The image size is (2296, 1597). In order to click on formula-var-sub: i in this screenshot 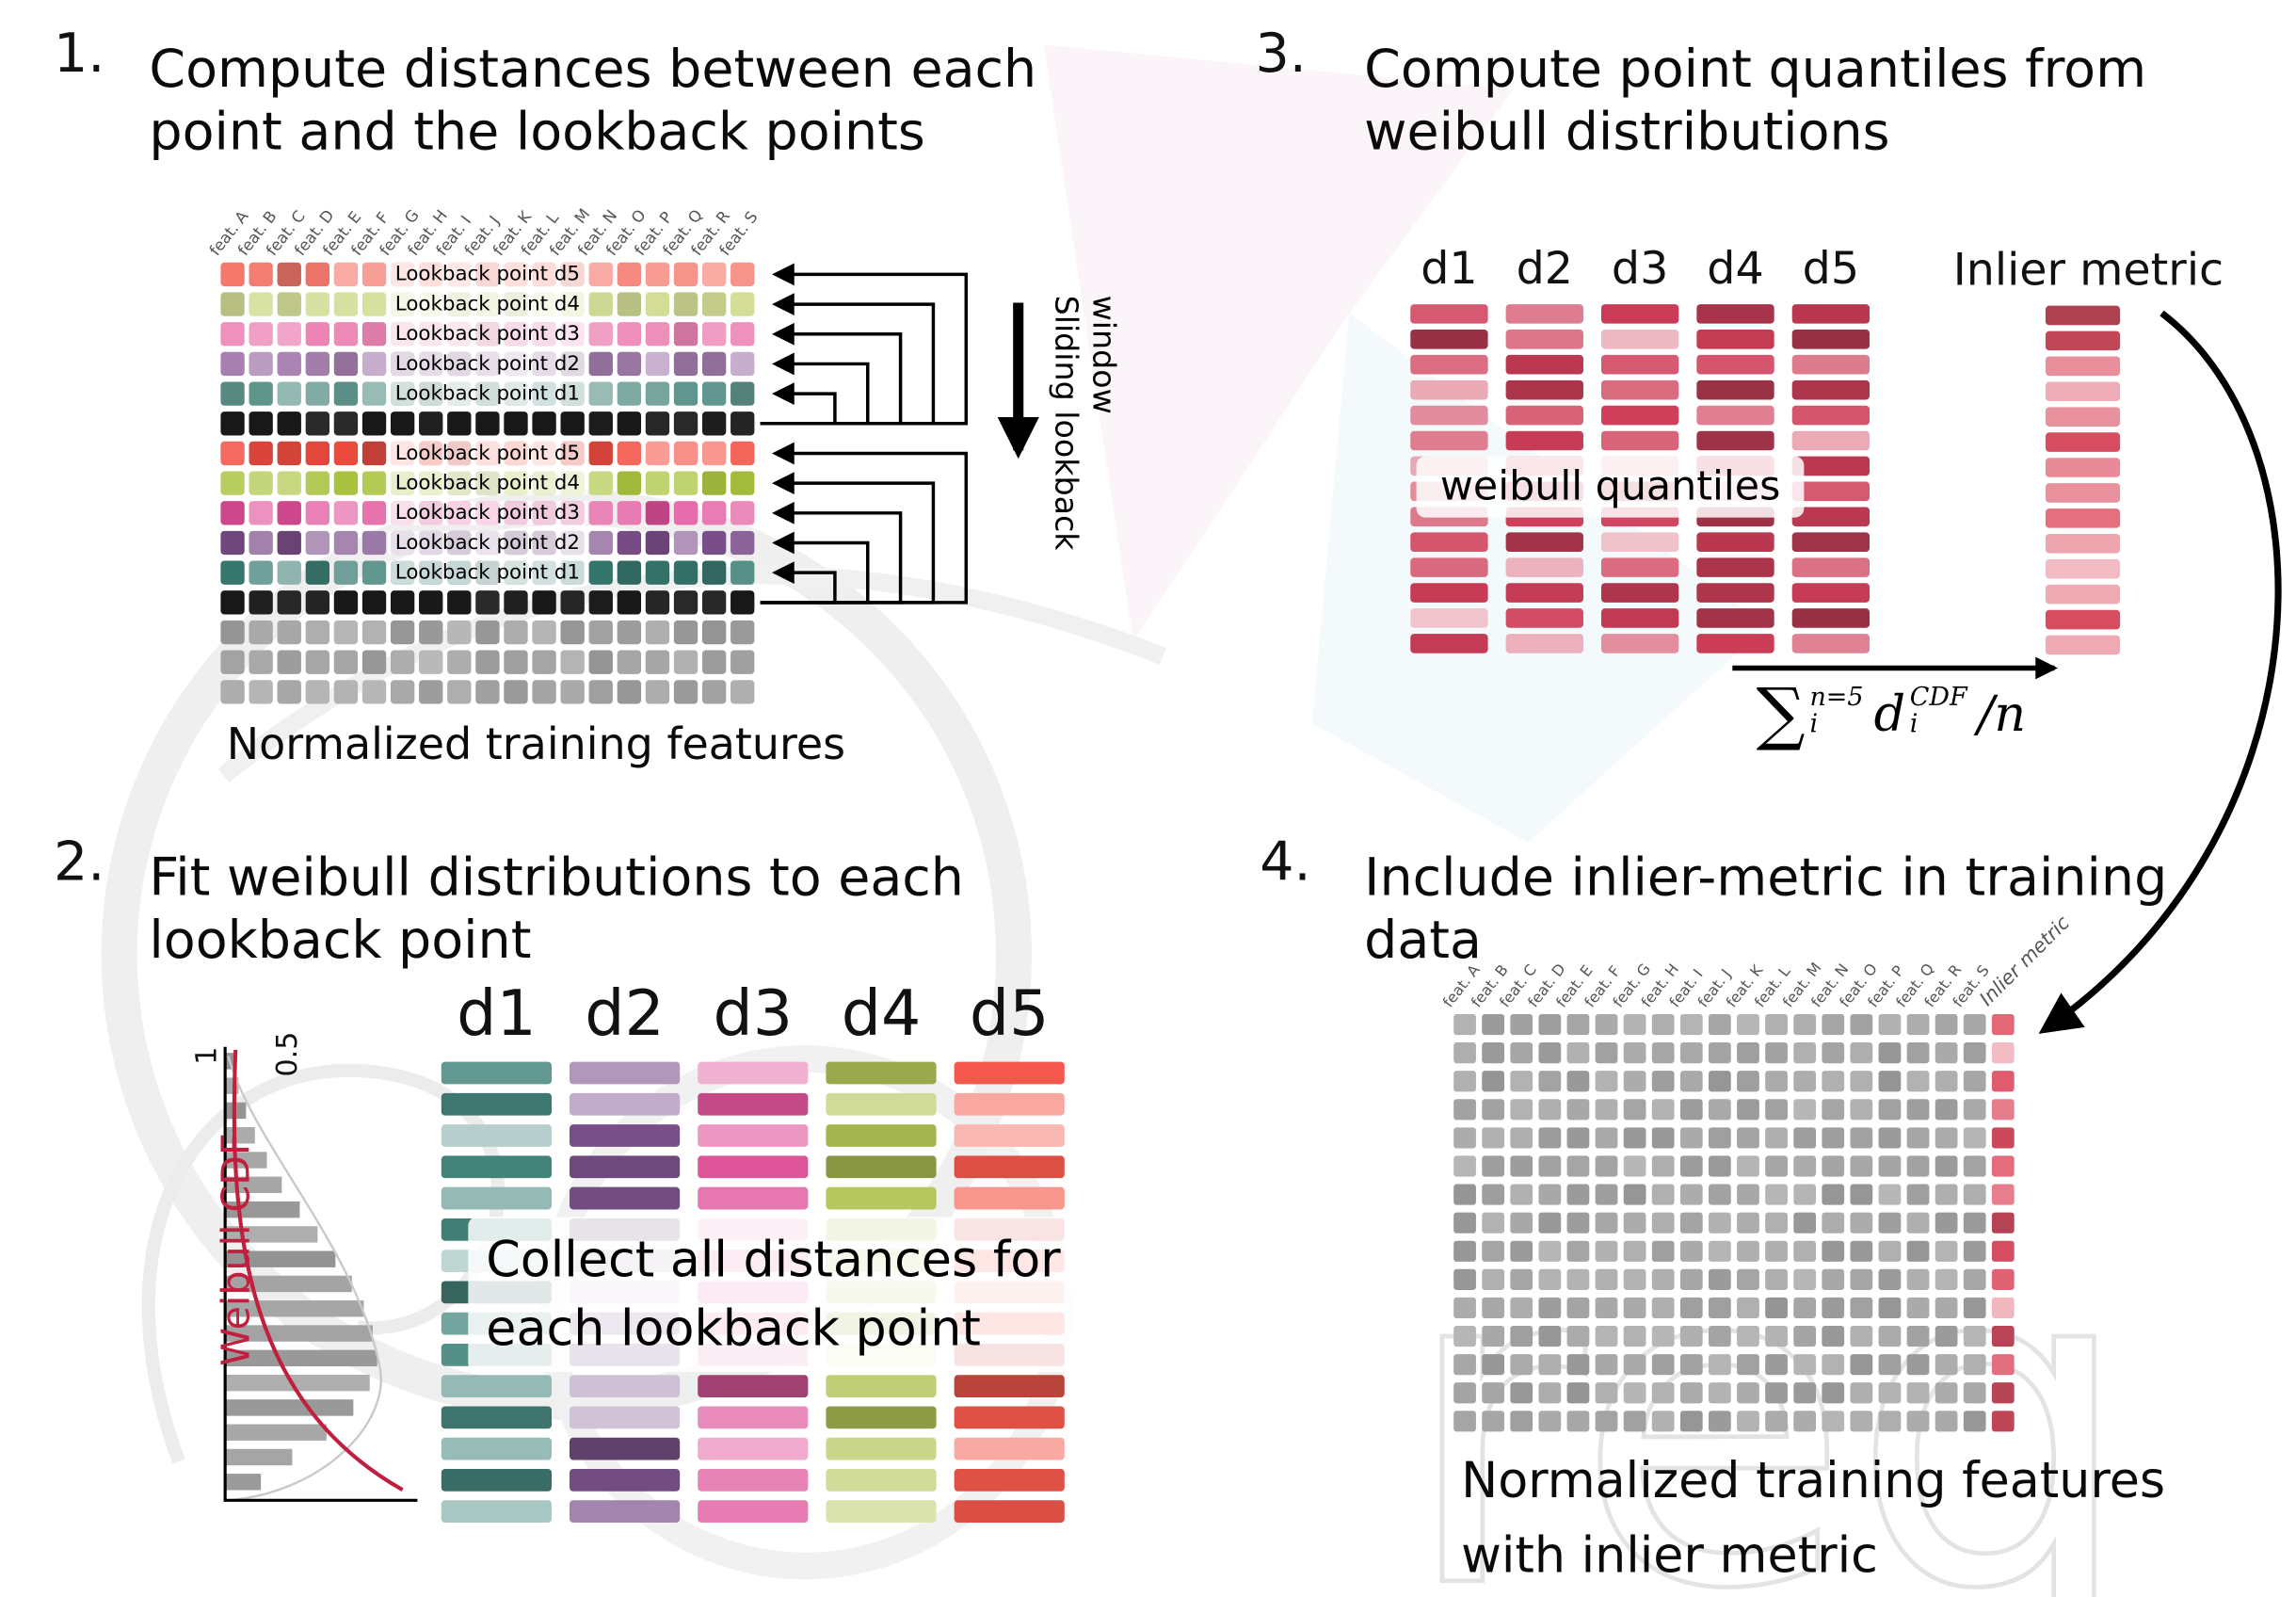, I will do `click(1914, 724)`.